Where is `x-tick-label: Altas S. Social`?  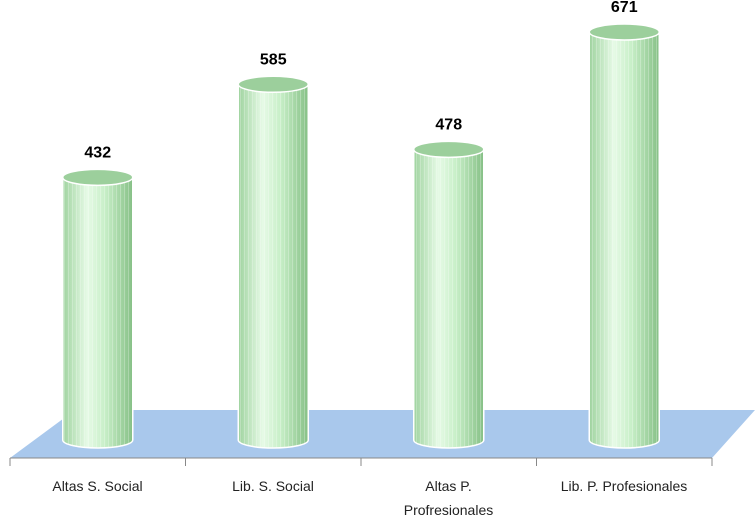
x-tick-label: Altas S. Social is located at coordinates (97, 486).